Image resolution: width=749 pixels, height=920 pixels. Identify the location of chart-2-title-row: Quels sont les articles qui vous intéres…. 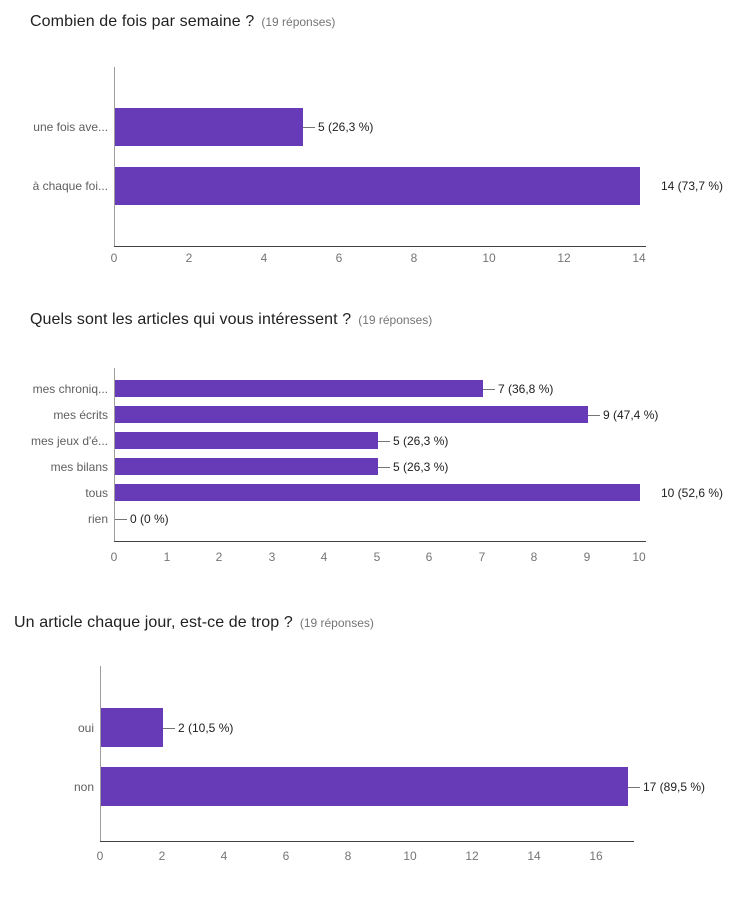
(231, 320).